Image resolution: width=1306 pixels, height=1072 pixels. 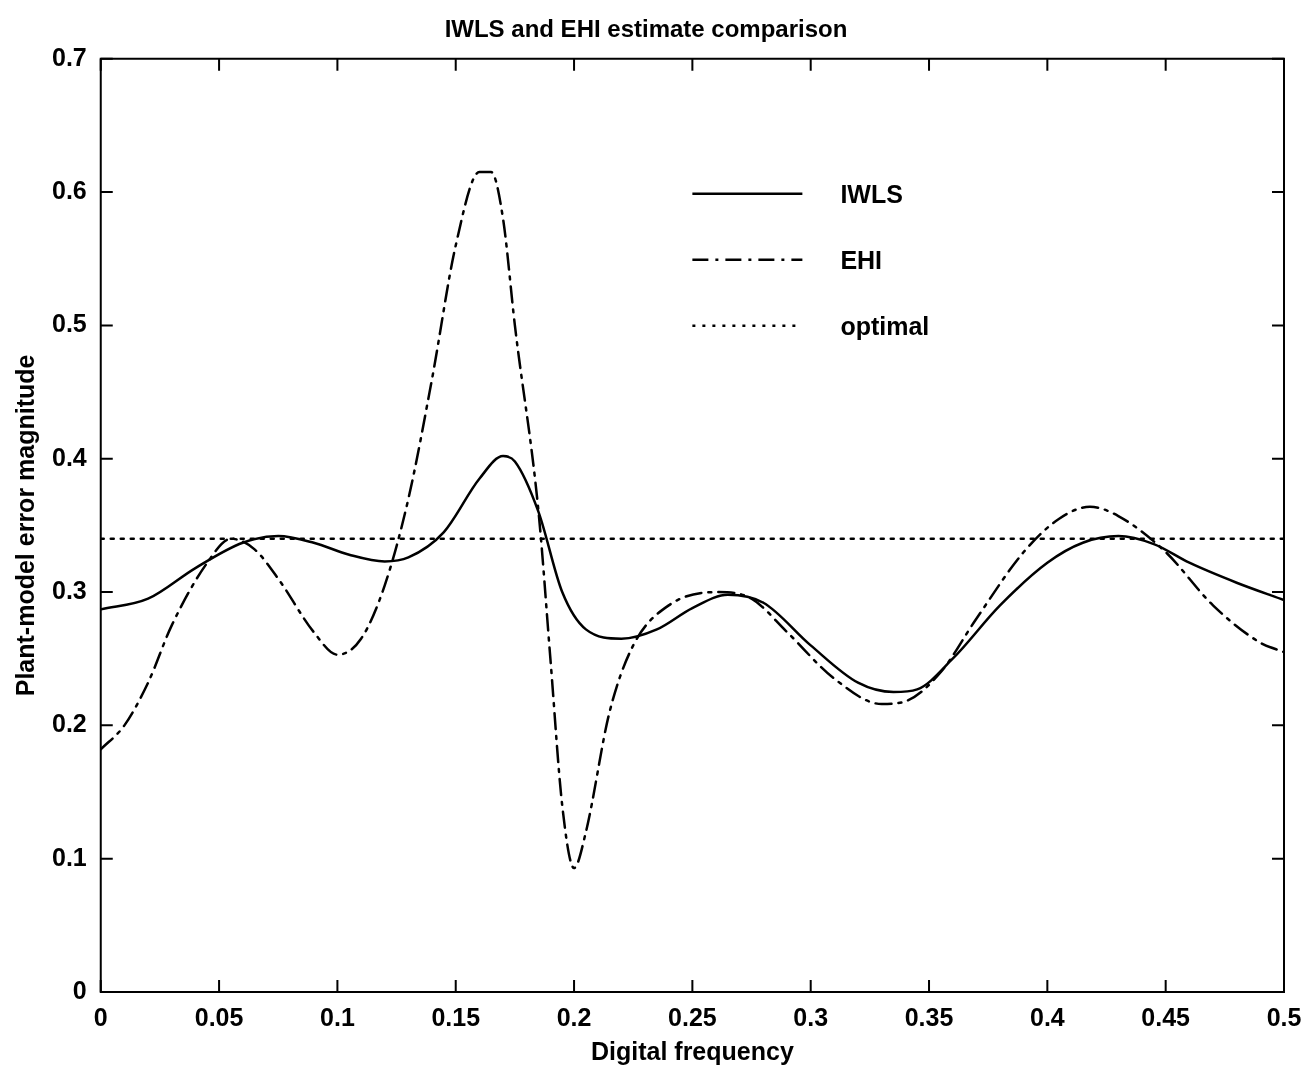 What do you see at coordinates (69, 323) in the screenshot?
I see `y-tick-label: 0.5` at bounding box center [69, 323].